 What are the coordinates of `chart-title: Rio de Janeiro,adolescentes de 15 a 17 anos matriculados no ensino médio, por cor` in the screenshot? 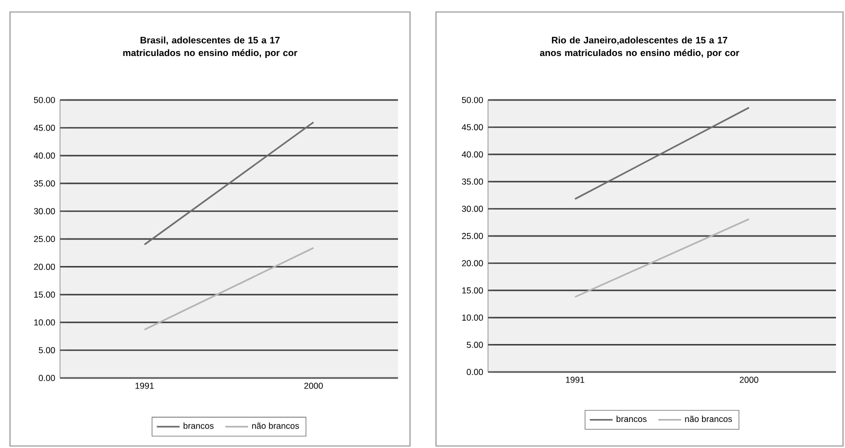 It's located at (640, 47).